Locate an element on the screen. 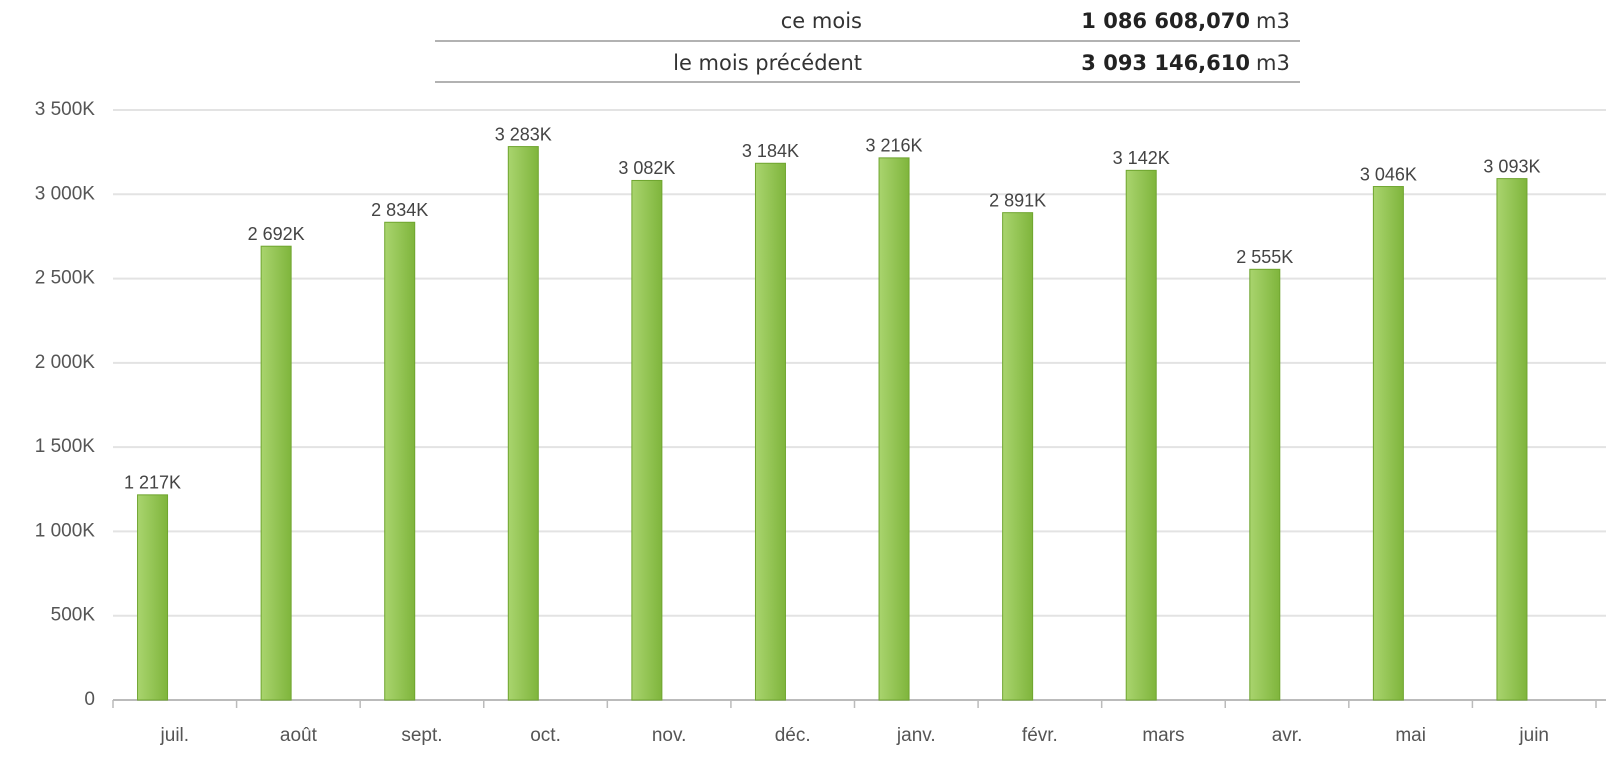  data-label: 2 891K is located at coordinates (1017, 200).